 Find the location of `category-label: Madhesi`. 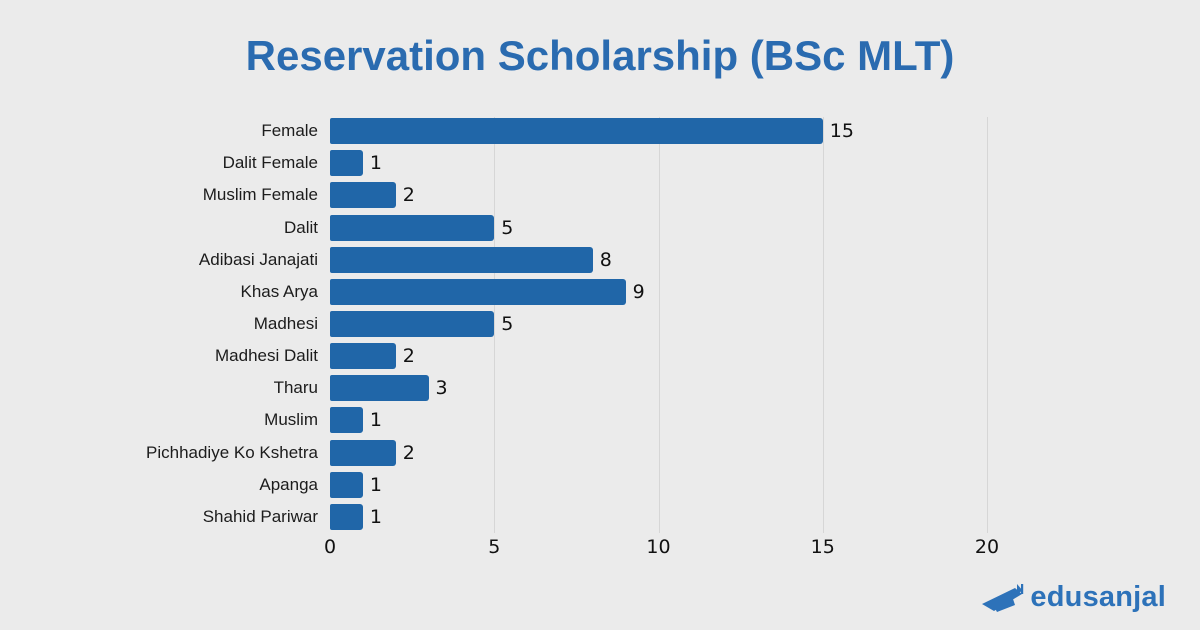

category-label: Madhesi is located at coordinates (285, 324).